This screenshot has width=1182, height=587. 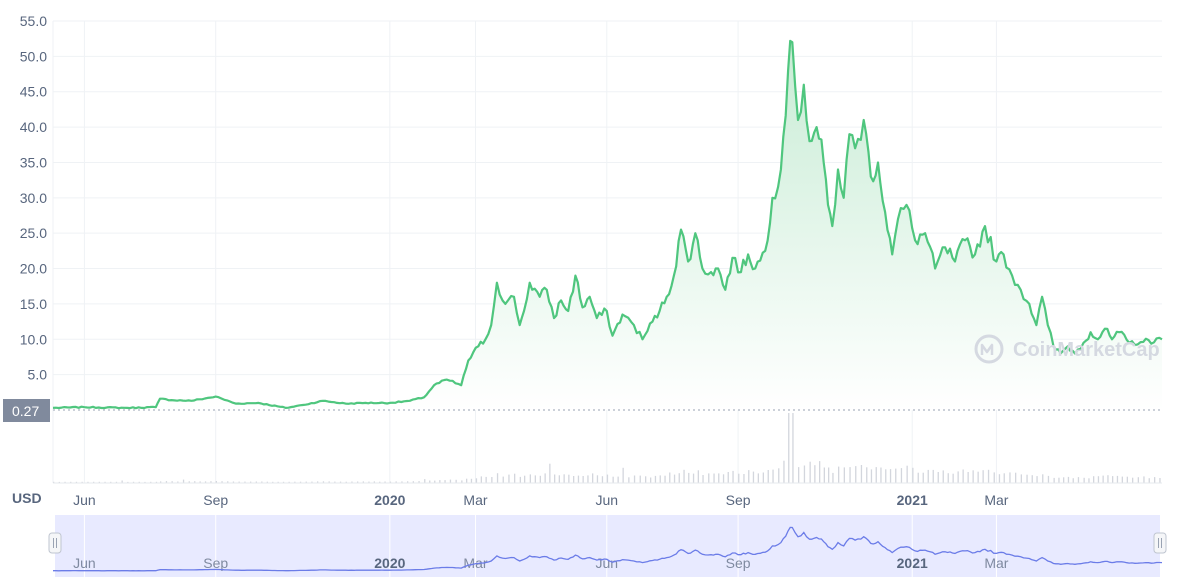 What do you see at coordinates (989, 349) in the screenshot?
I see `coinmarketcap-logo-icon` at bounding box center [989, 349].